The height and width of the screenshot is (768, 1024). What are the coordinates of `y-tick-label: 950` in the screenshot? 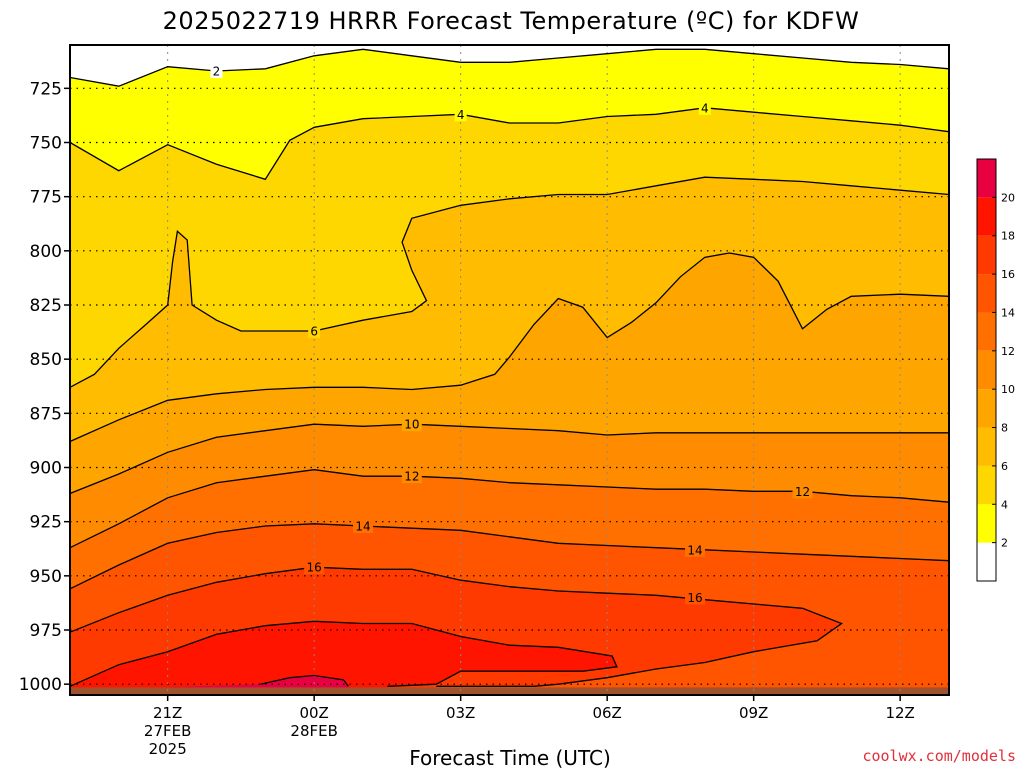 It's located at (46, 577).